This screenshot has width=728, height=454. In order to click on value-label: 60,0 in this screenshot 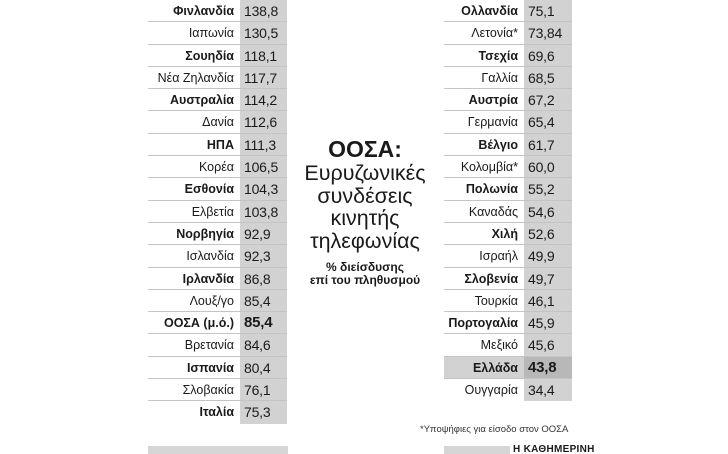, I will do `click(548, 167)`.